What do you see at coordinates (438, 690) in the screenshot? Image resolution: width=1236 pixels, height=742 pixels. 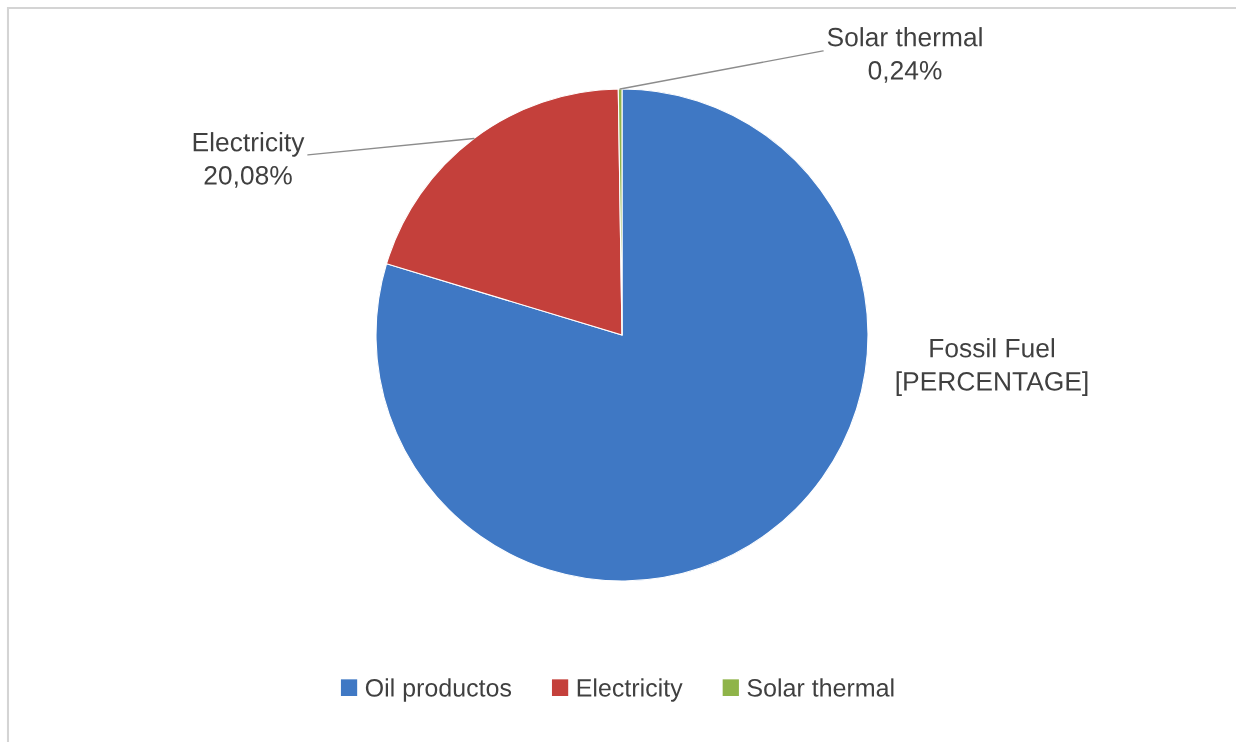 I see `legend-label: Oil productos` at bounding box center [438, 690].